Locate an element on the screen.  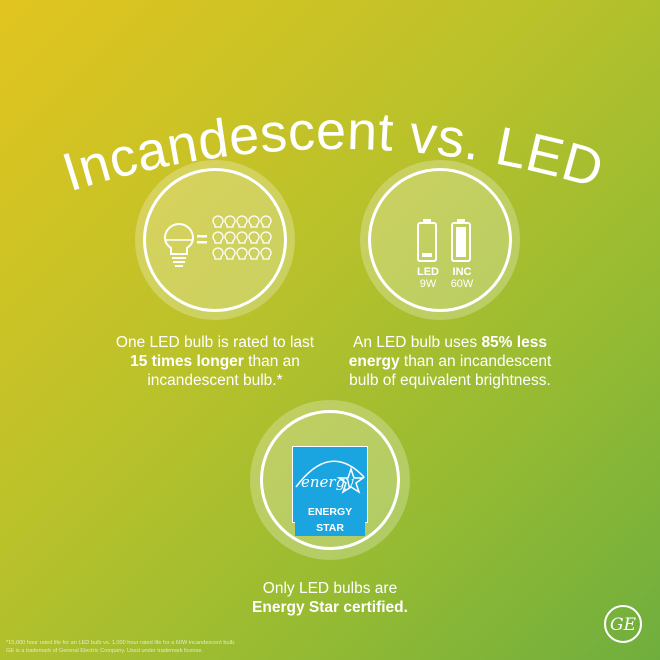
inc-watt: 60W is located at coordinates (462, 284).